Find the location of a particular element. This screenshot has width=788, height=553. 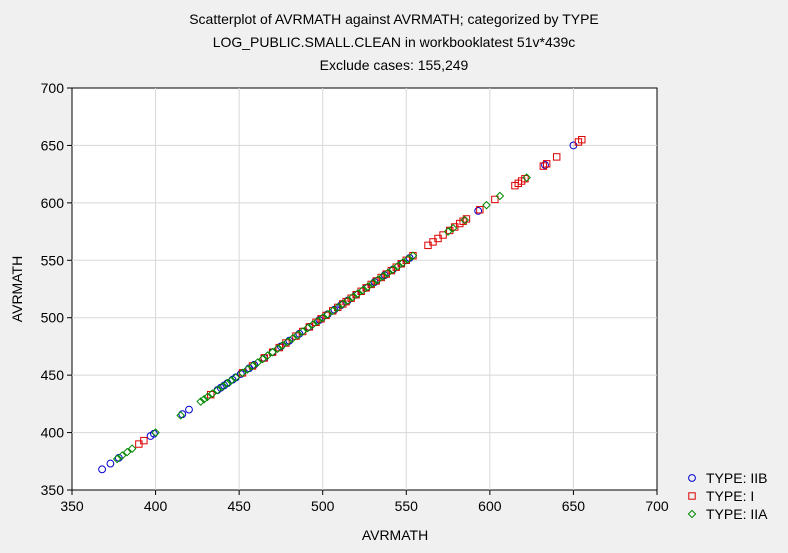

y-tick-label: 350 is located at coordinates (53, 490).